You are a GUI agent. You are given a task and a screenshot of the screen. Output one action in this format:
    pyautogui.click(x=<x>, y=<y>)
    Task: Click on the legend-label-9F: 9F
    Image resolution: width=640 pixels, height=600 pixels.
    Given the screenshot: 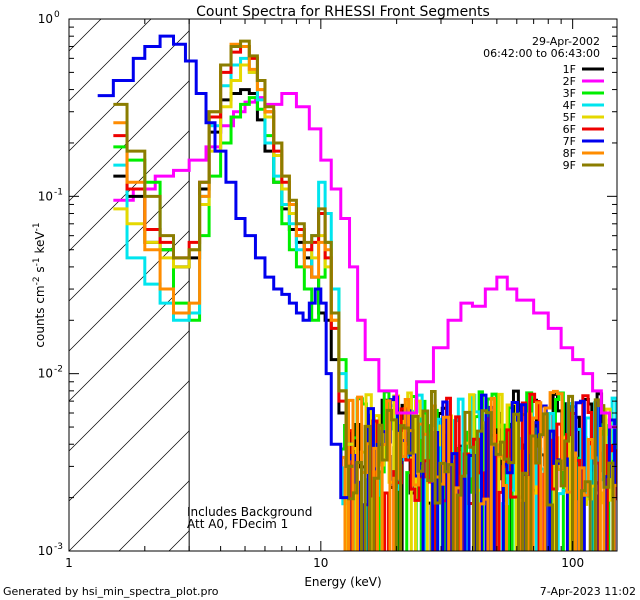 What is the action you would take?
    pyautogui.click(x=569, y=165)
    